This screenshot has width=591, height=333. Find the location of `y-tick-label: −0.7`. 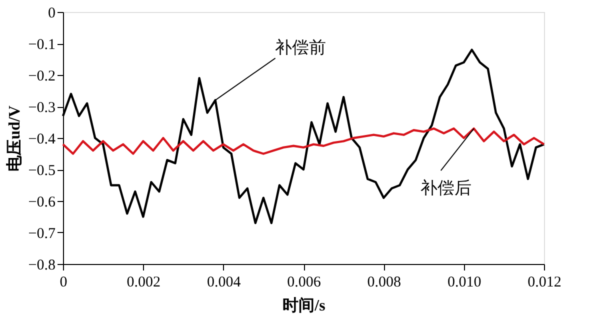

y-tick-label: −0.7 is located at coordinates (42, 234).